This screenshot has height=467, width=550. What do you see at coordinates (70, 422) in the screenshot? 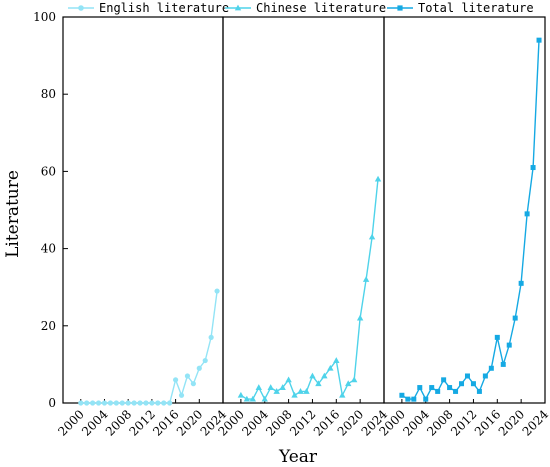
I see `x-tick-label: 2000` at bounding box center [70, 422].